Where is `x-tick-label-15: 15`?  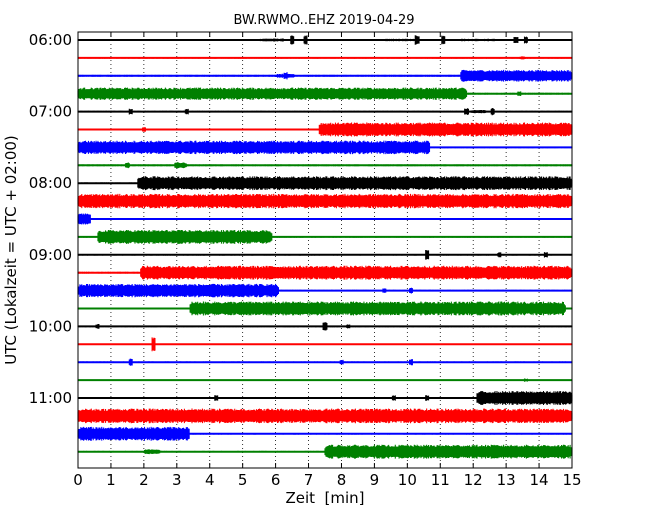 x-tick-label-15: 15 is located at coordinates (571, 480).